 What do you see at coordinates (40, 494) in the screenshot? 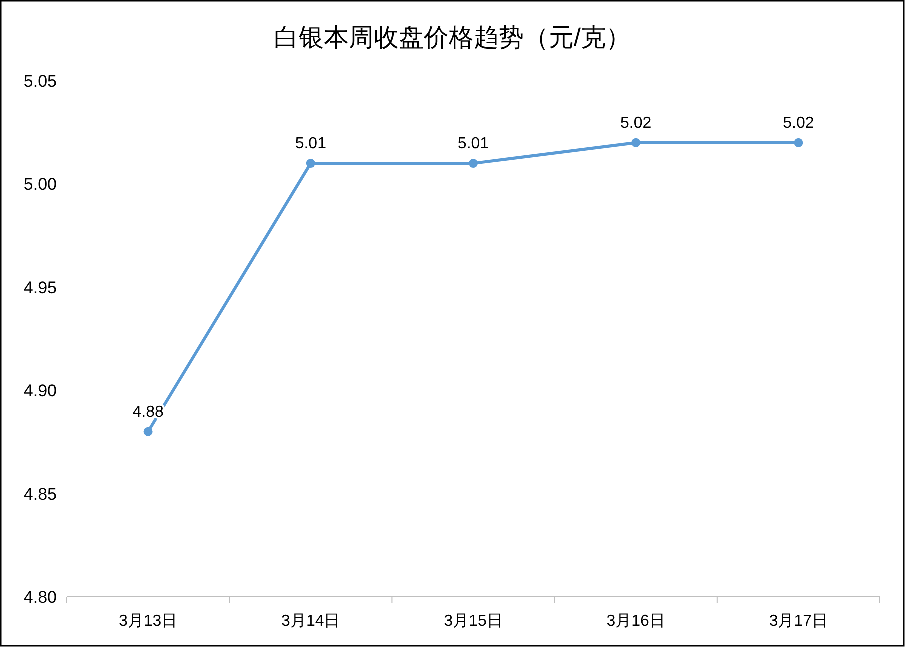
I see `y-tick-label: 4.85` at bounding box center [40, 494].